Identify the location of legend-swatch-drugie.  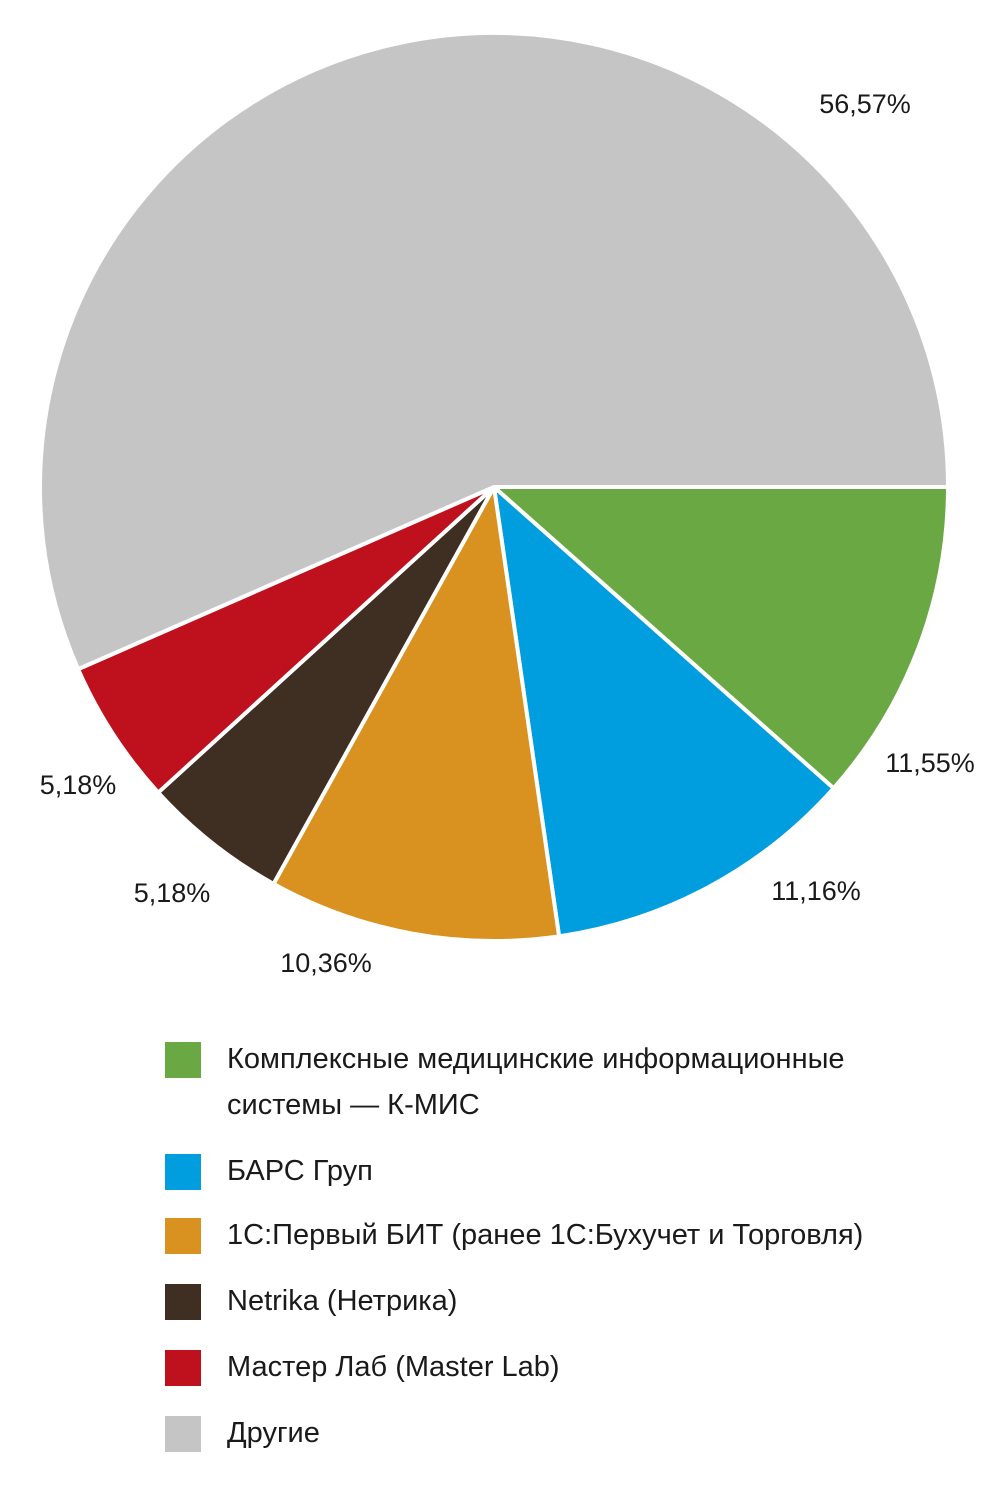
(183, 1434).